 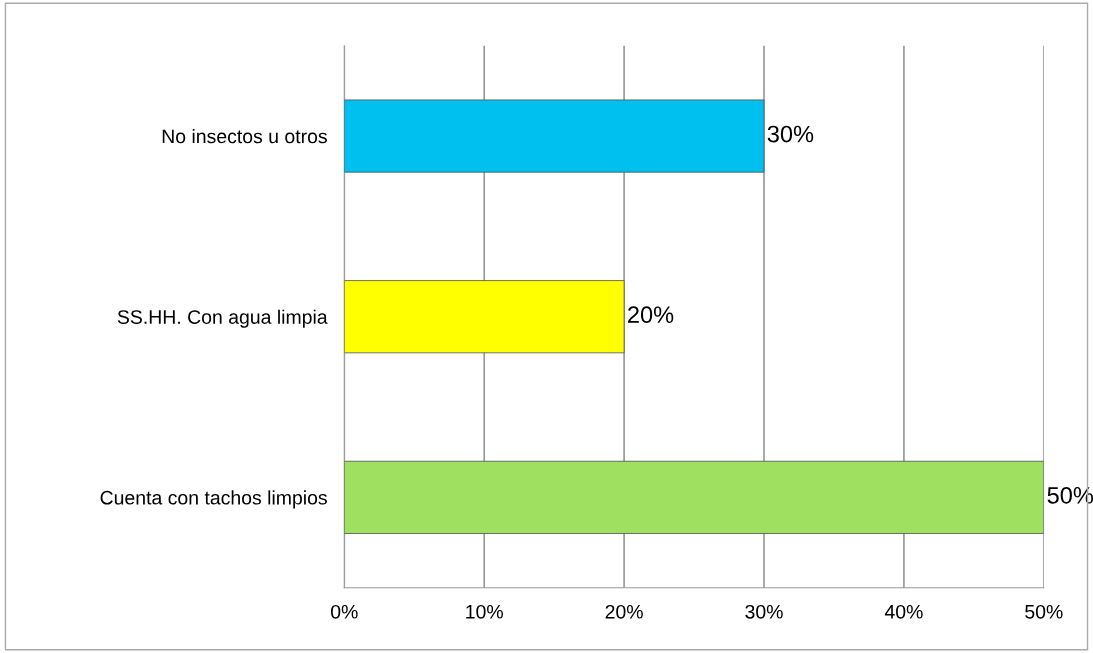 I want to click on y-tick-label: No insectos u otros, so click(x=244, y=136).